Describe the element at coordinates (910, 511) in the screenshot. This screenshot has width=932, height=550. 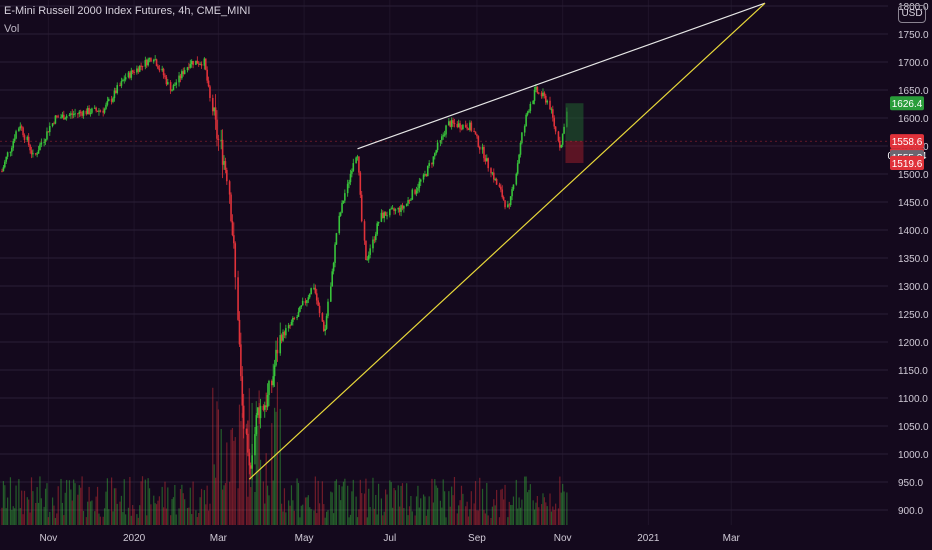
I see `price-tick-label: 900.0` at that location.